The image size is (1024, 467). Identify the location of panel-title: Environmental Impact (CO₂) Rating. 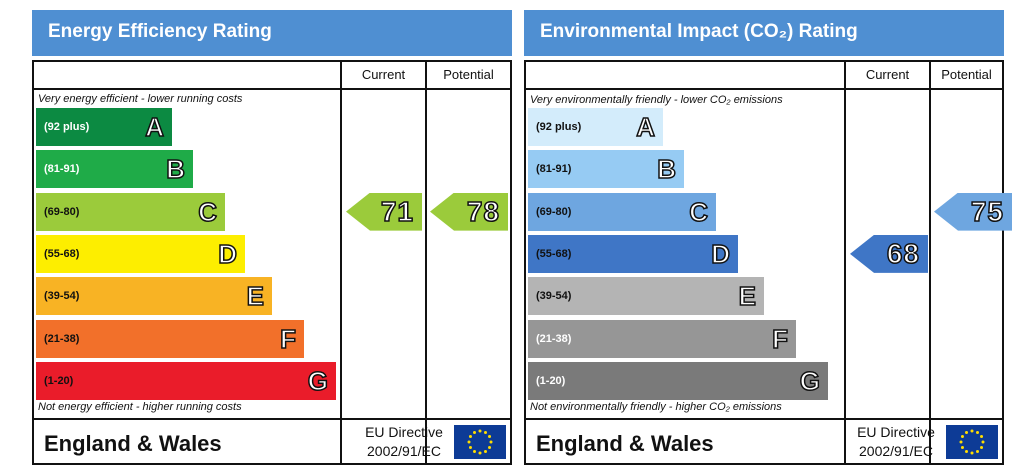
(764, 33).